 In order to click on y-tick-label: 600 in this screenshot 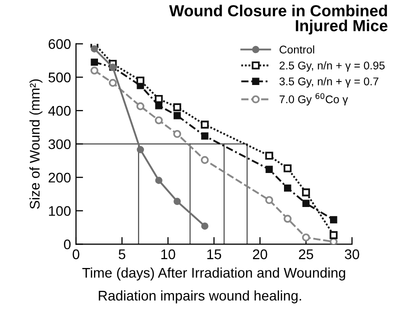, I will do `click(59, 44)`.